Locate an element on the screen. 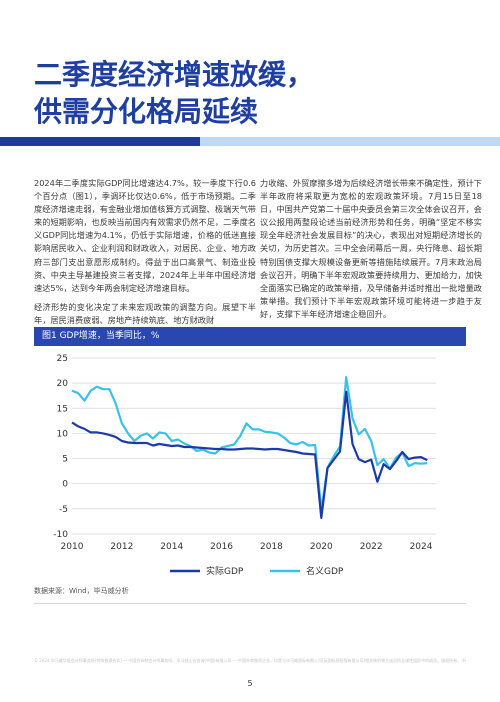 The height and width of the screenshot is (702, 500). chart-series is located at coordinates (249, 447).